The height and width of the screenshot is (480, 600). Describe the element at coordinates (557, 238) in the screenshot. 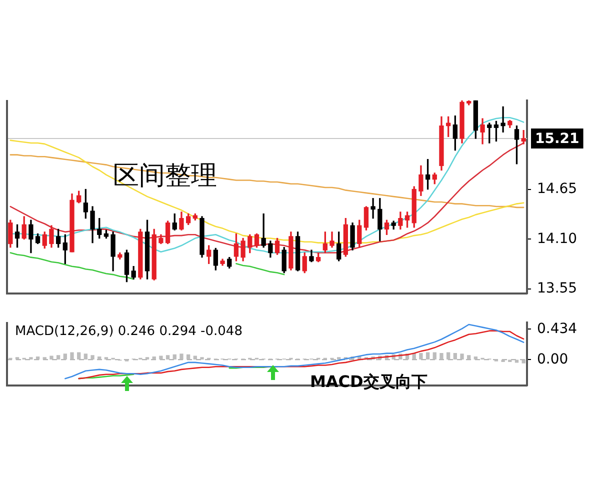

I see `y-tick-label: 14.10` at that location.